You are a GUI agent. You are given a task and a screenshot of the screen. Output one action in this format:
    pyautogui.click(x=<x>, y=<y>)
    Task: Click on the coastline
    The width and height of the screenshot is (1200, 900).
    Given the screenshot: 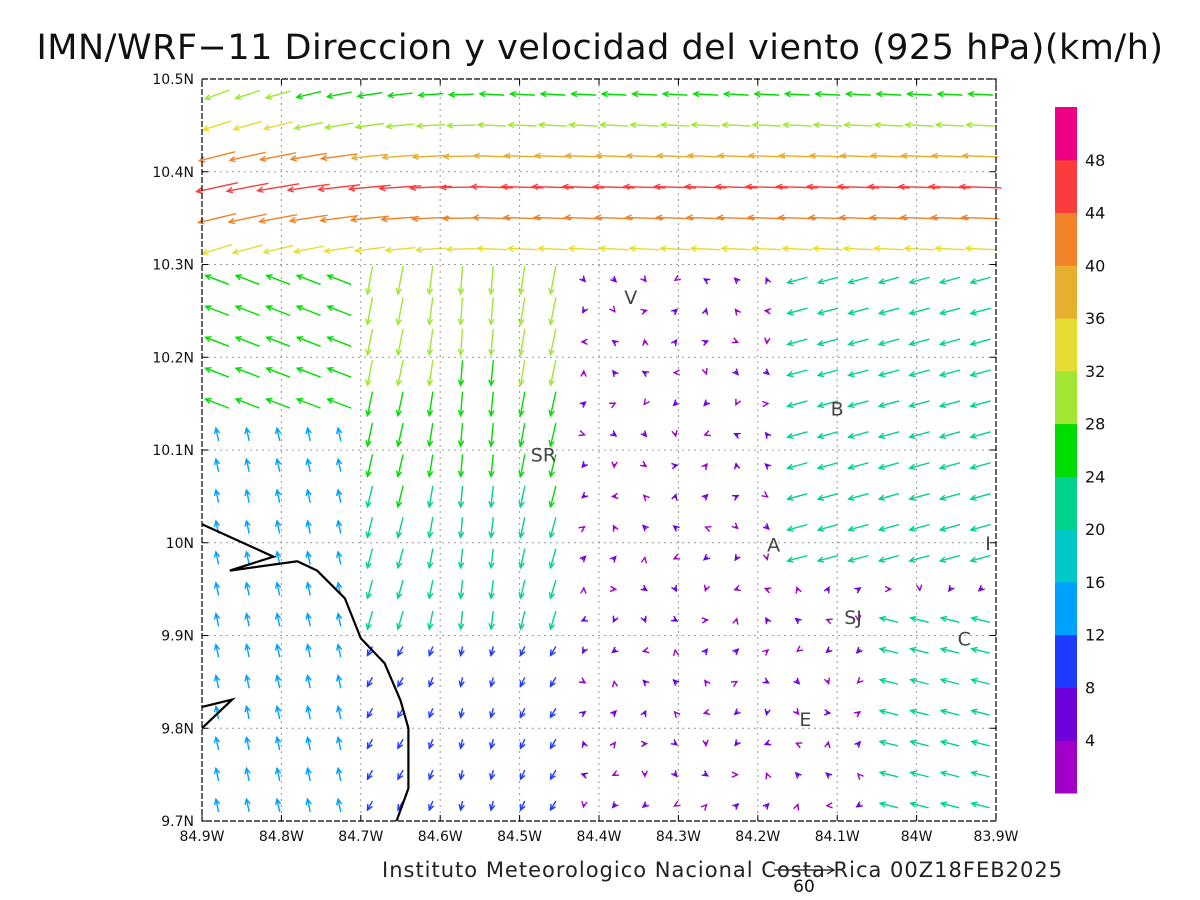 What is the action you would take?
    pyautogui.click(x=305, y=672)
    